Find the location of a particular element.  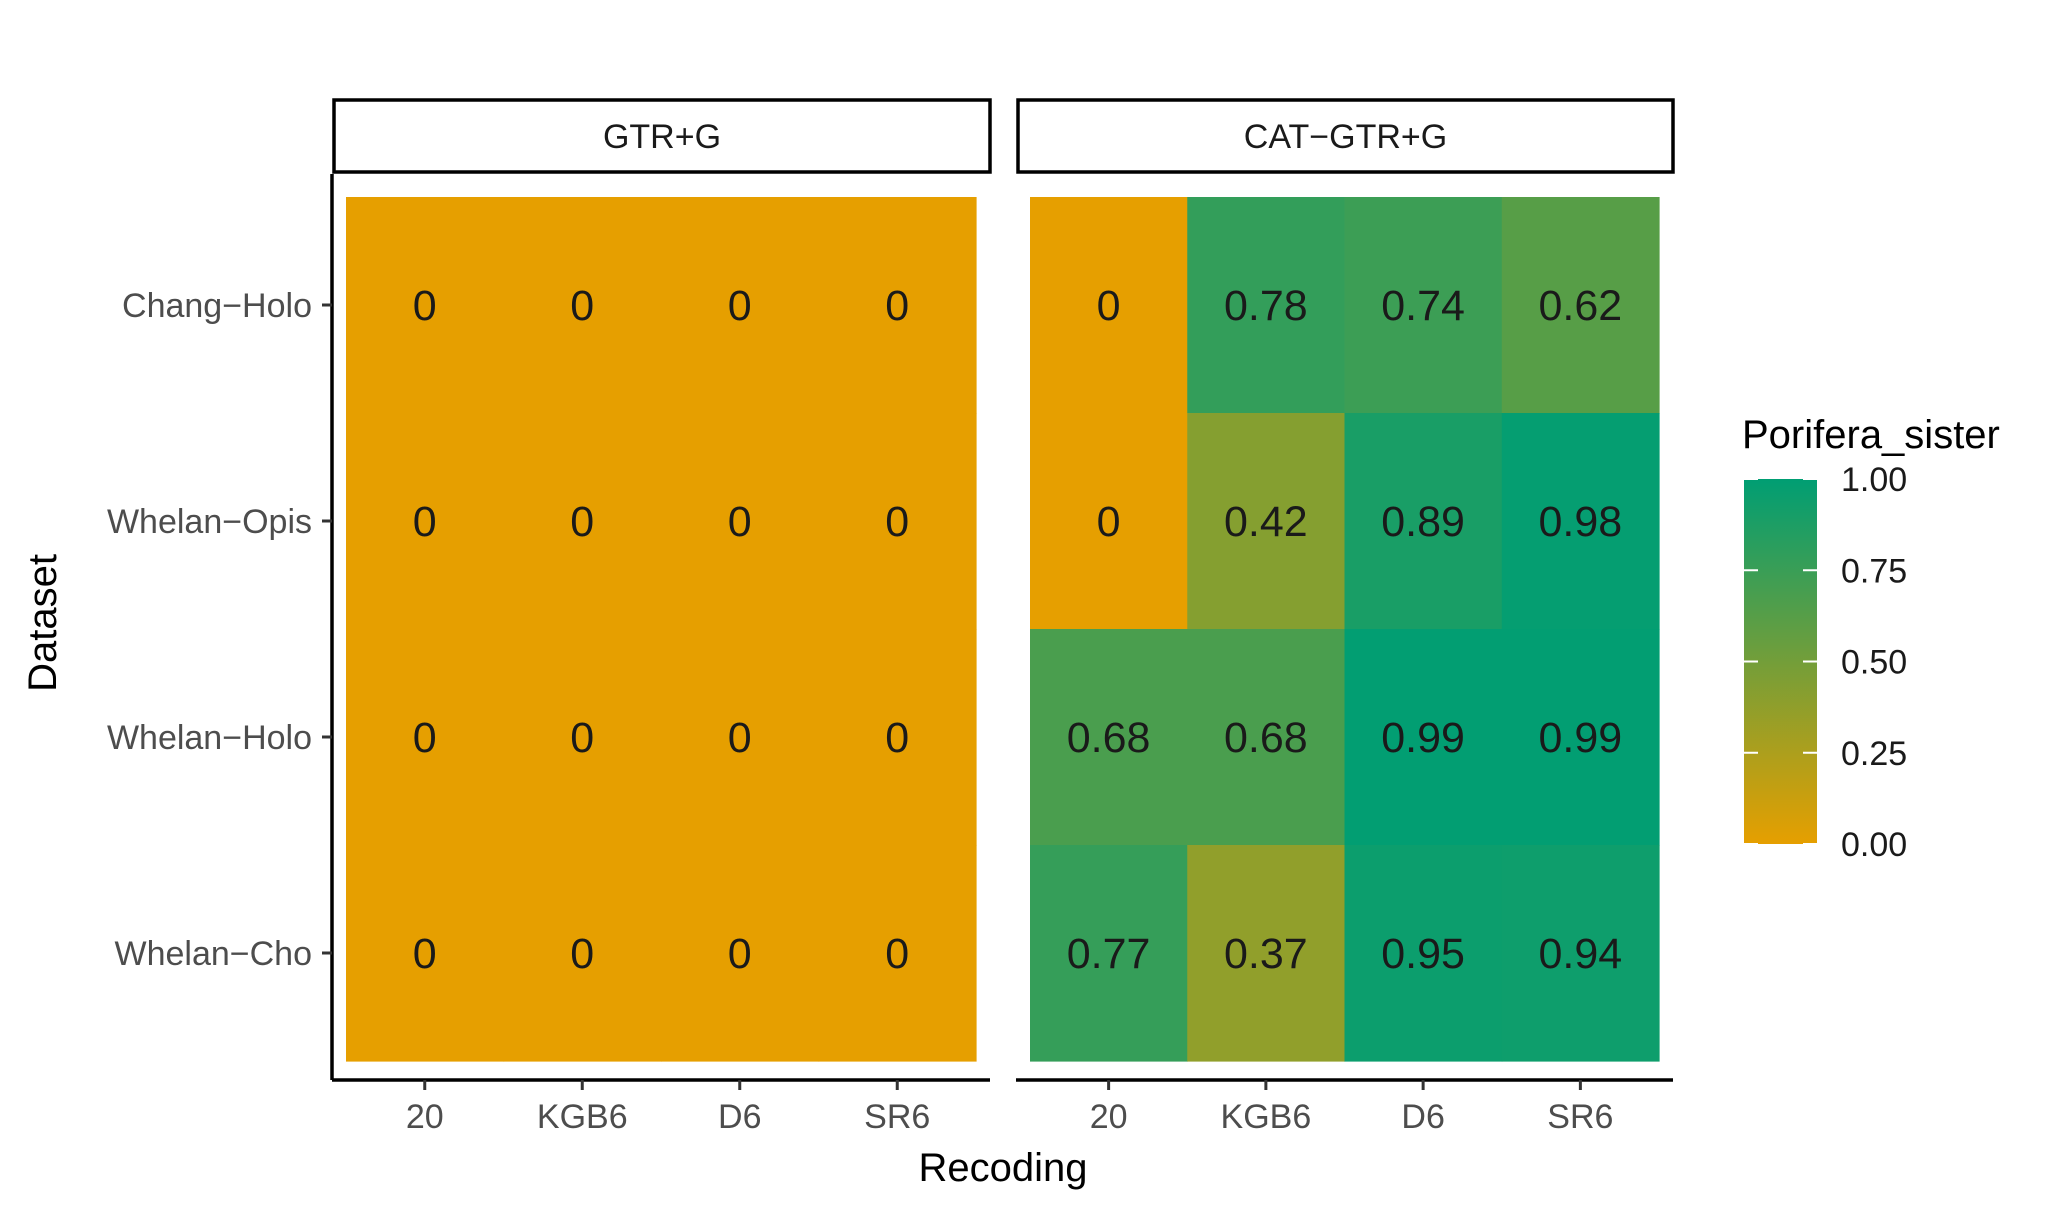

facet-strip-label: CAT−GTR+G is located at coordinates (1345, 137).